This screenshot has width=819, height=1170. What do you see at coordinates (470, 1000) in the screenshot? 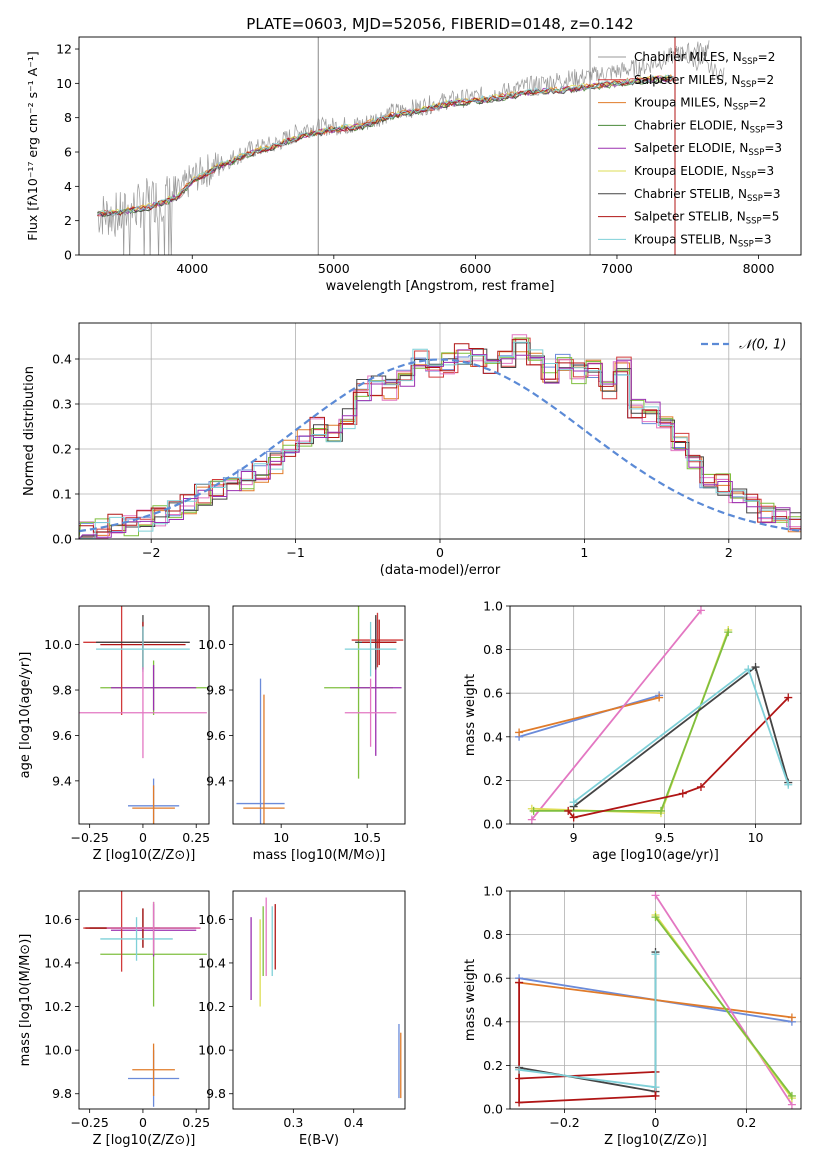
I see `y-axis-label: mass weight` at bounding box center [470, 1000].